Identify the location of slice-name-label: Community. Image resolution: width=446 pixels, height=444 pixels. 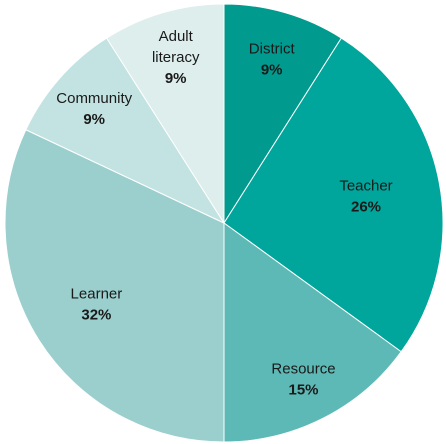
(94, 98).